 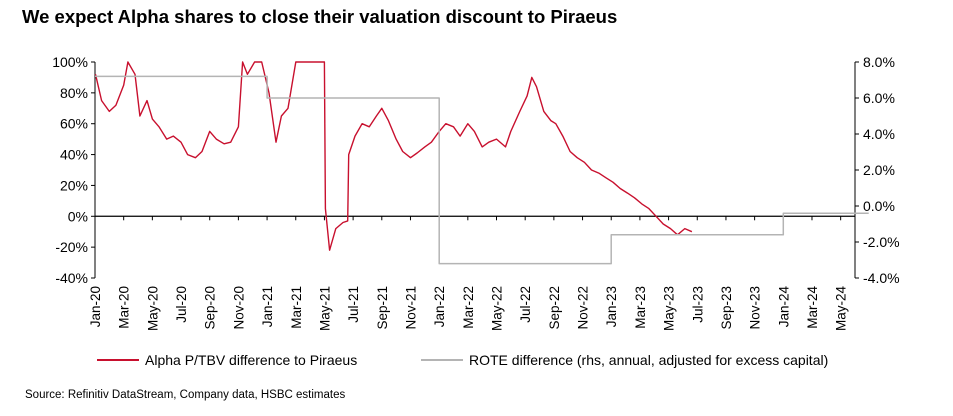 I want to click on legend-swatch-grey-line, so click(x=442, y=360).